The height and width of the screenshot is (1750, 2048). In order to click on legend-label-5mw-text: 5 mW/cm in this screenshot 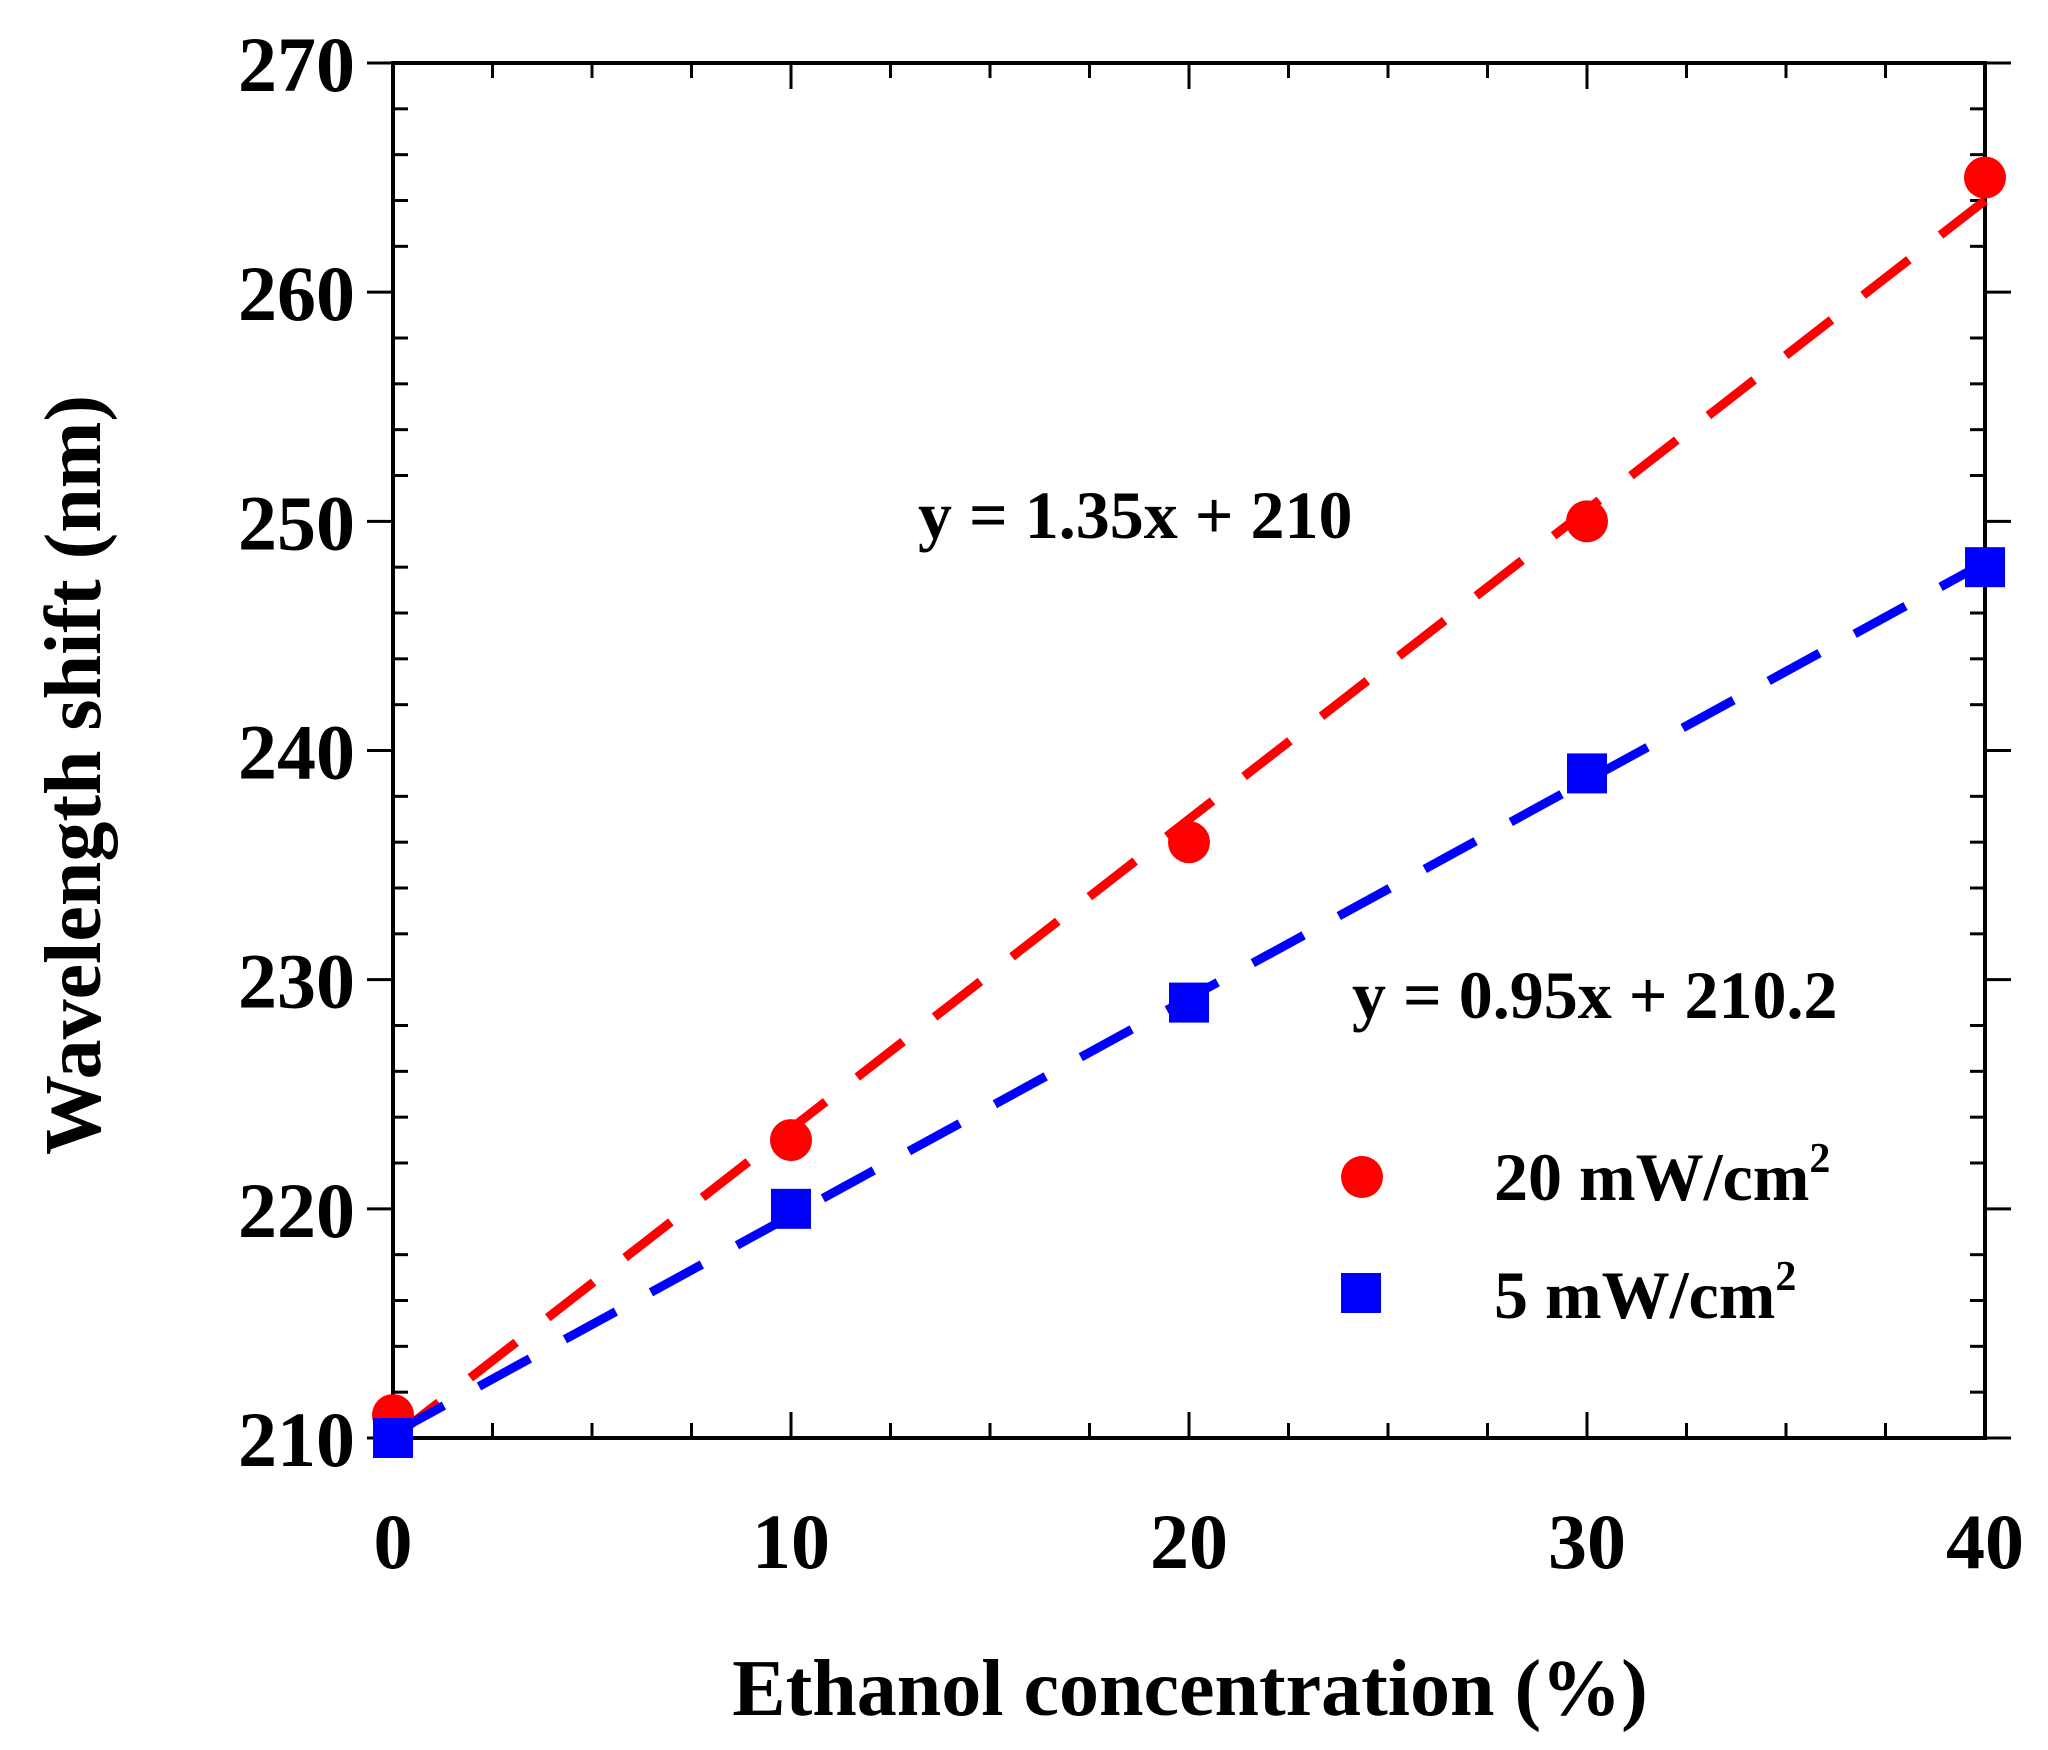, I will do `click(1634, 1295)`.